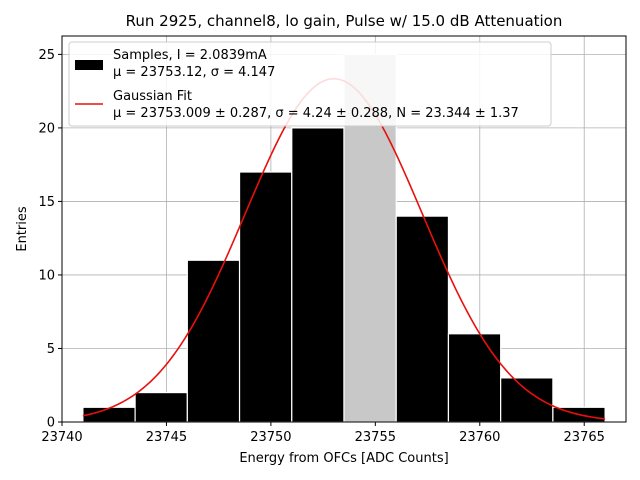 This screenshot has height=480, width=640. What do you see at coordinates (375, 437) in the screenshot?
I see `x-tick-label-3: 23755` at bounding box center [375, 437].